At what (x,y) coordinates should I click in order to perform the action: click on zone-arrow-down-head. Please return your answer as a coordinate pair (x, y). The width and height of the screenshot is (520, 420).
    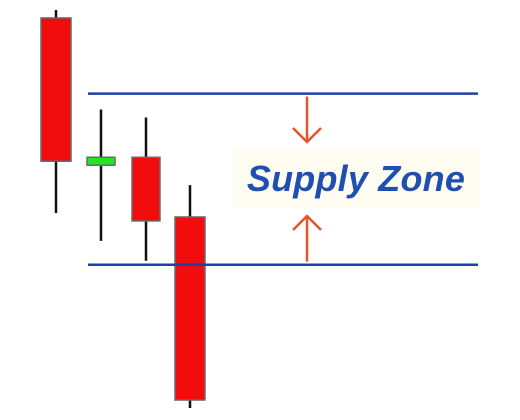
    Looking at the image, I should click on (307, 135).